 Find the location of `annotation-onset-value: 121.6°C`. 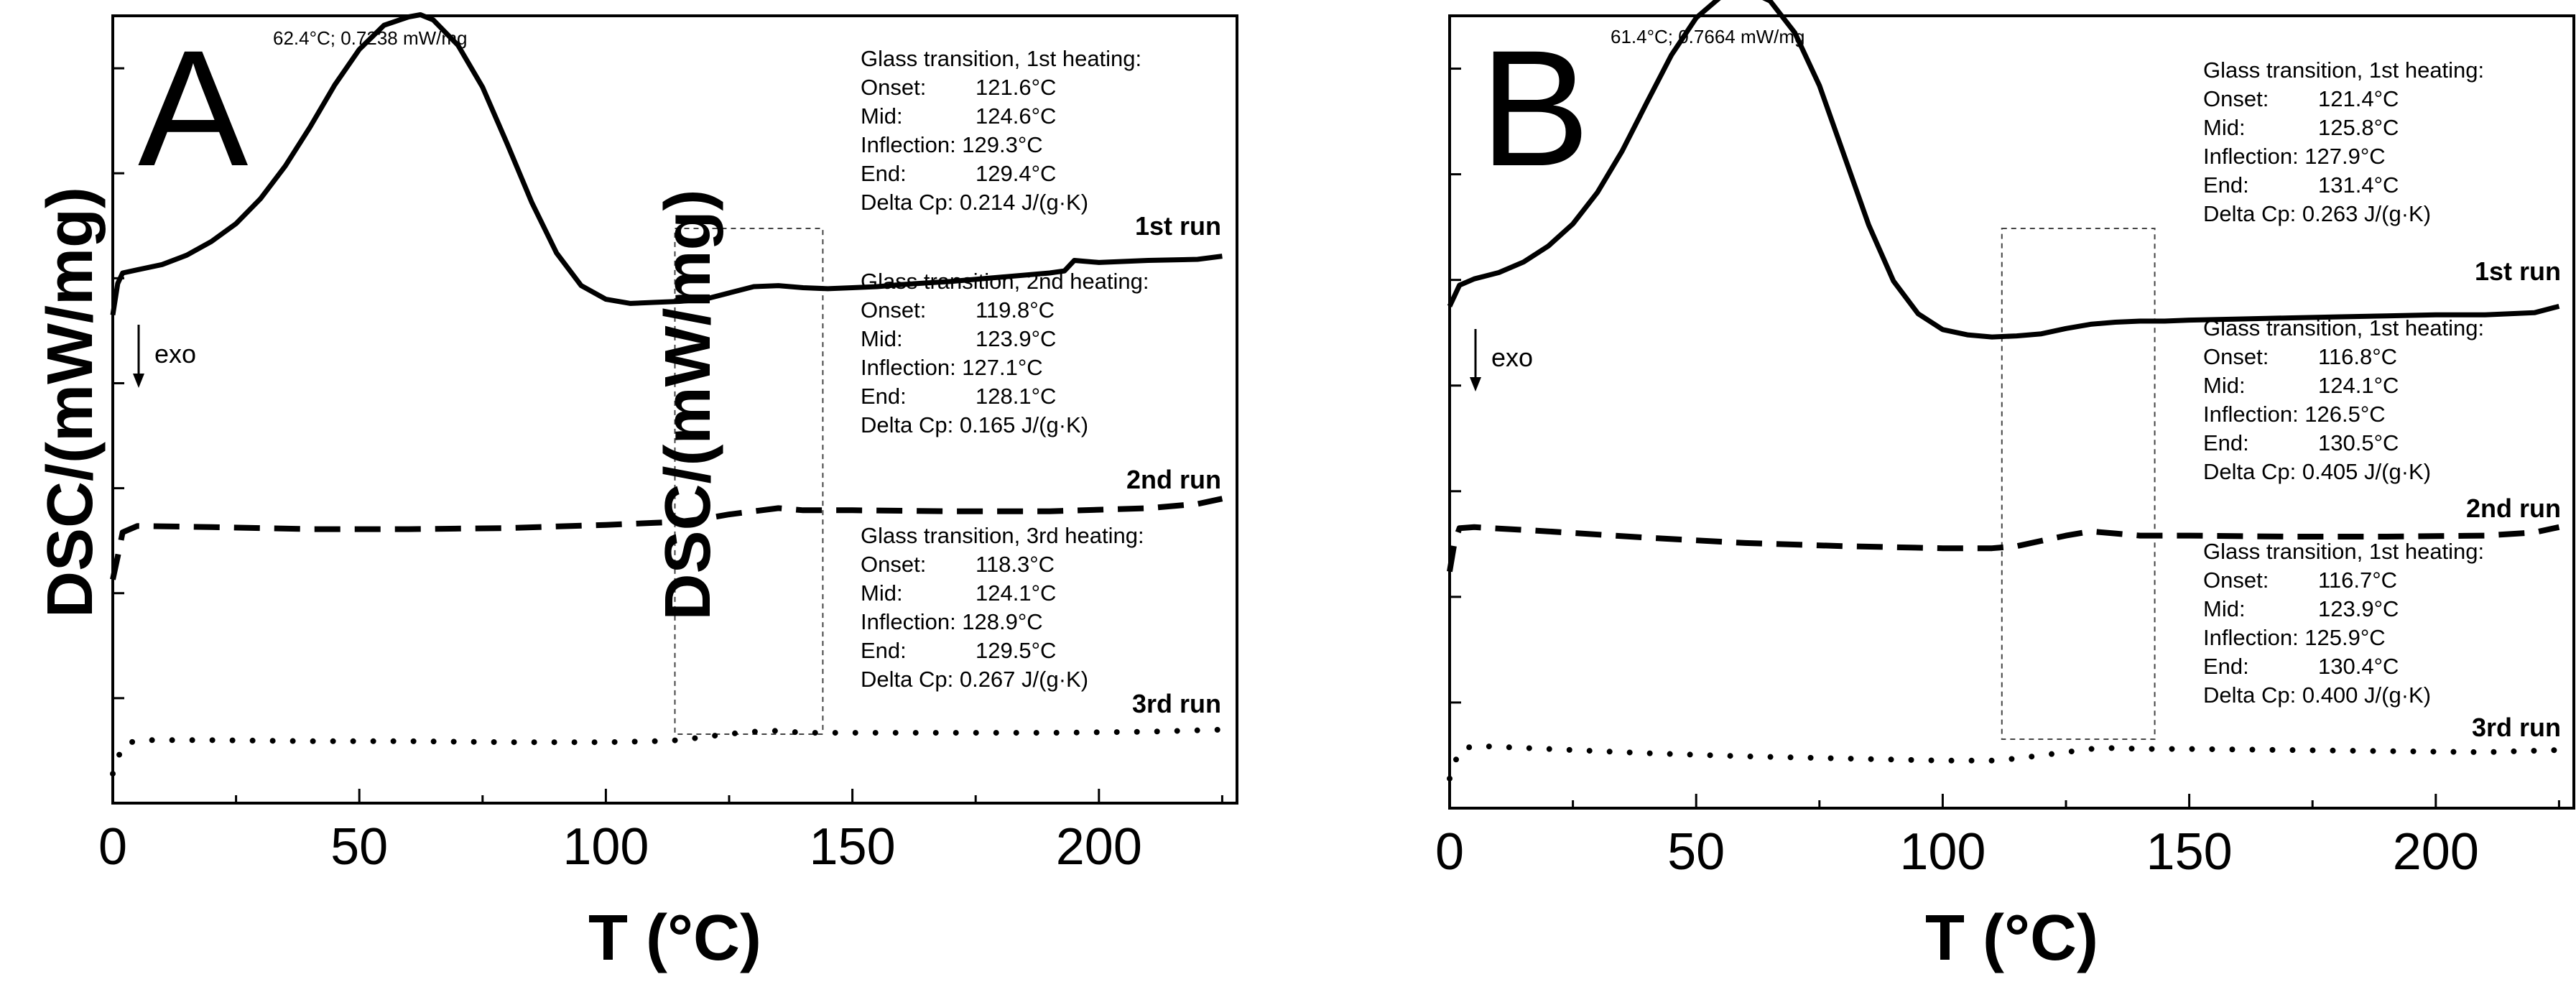

annotation-onset-value: 121.6°C is located at coordinates (1016, 87).